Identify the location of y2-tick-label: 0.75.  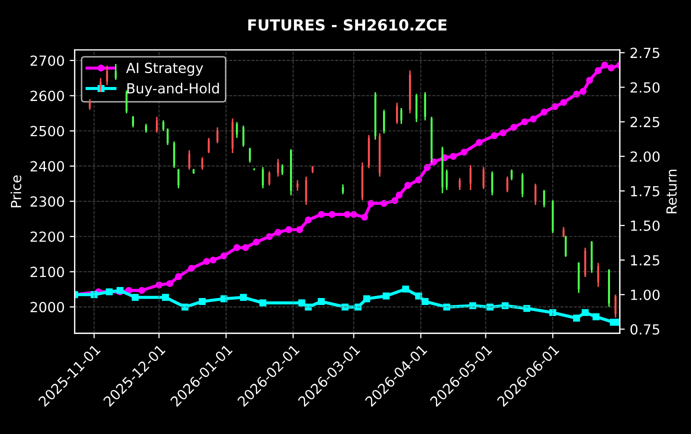
(645, 329).